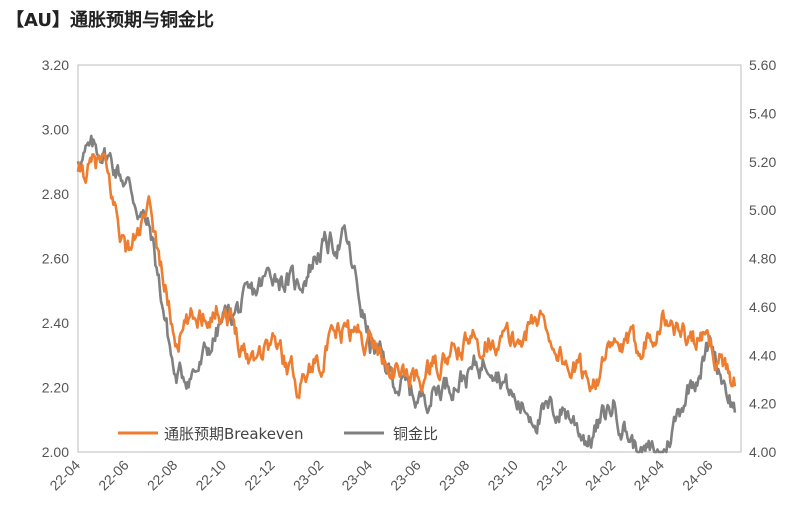  I want to click on x-tick-label: 23-12, so click(551, 475).